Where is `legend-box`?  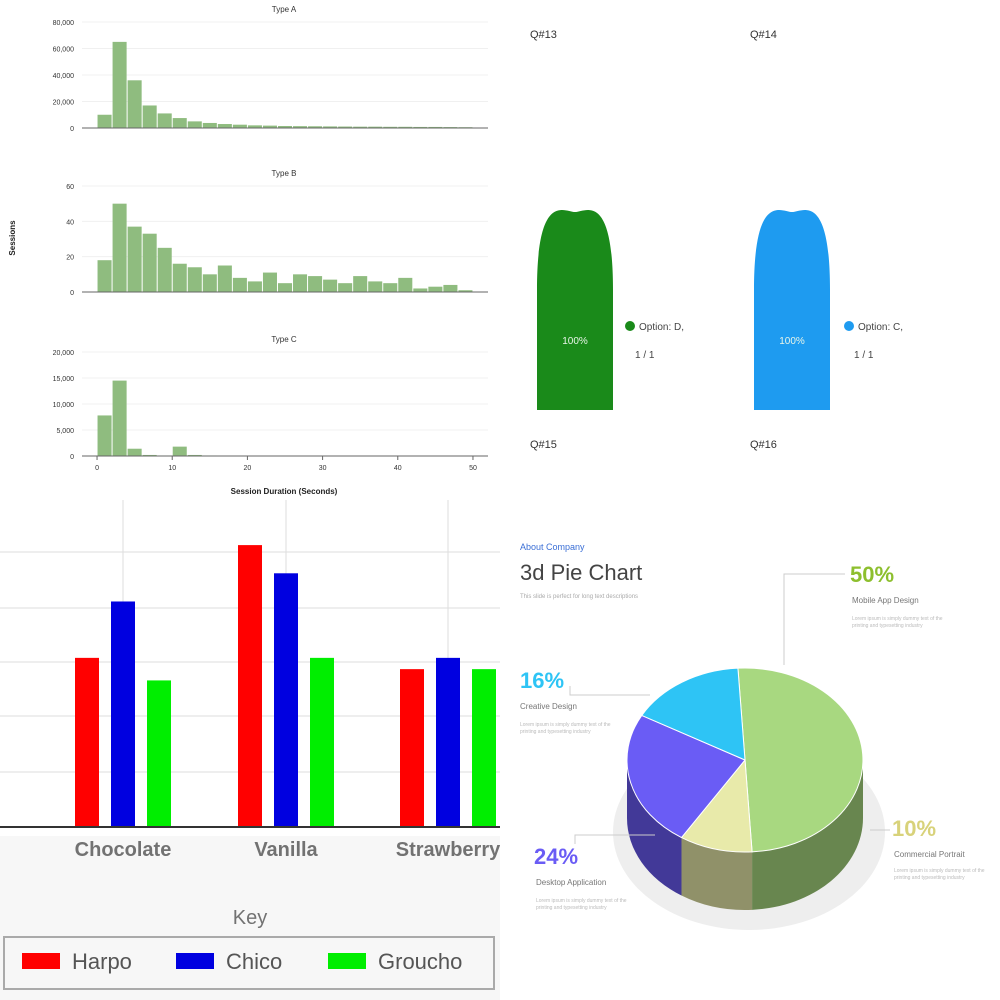 legend-box is located at coordinates (249, 963).